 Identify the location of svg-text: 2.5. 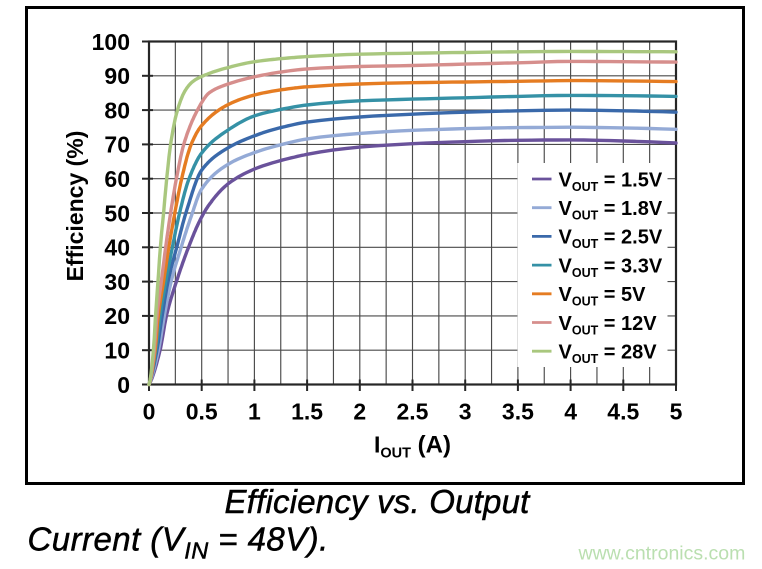
(413, 412).